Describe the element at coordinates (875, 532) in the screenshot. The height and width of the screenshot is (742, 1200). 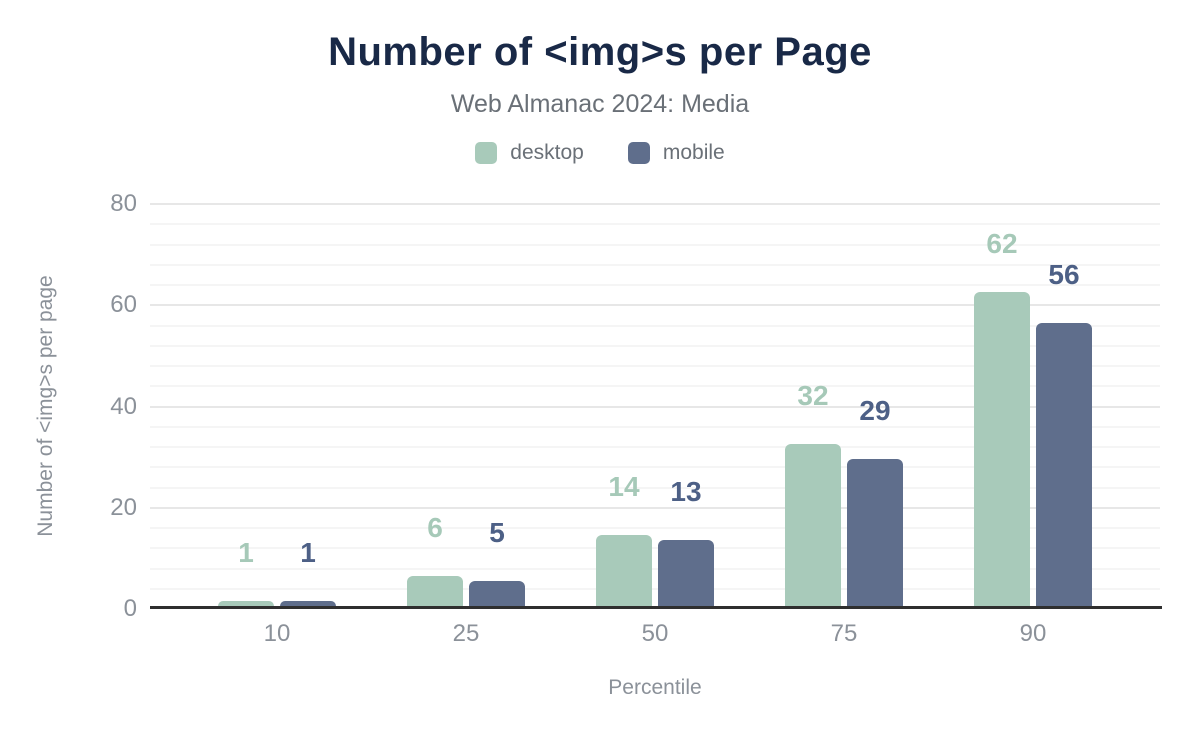
I see `bar-mobile-p75` at that location.